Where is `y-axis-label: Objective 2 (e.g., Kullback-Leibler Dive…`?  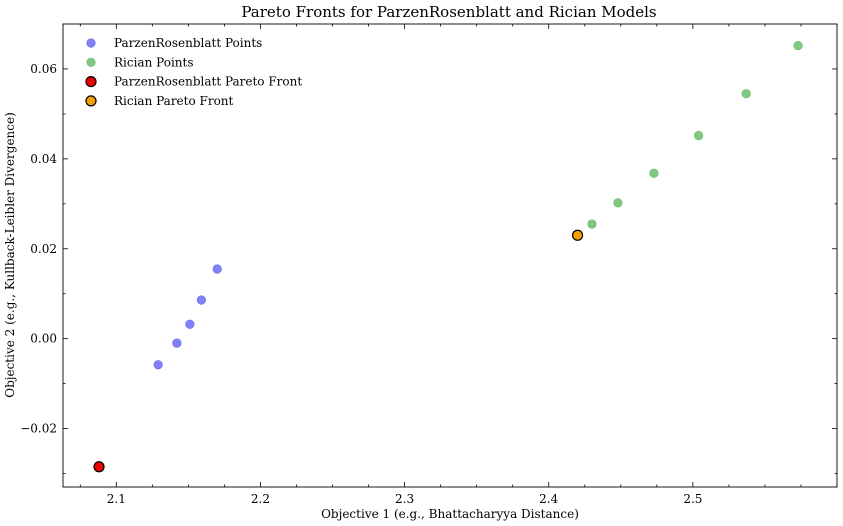
y-axis-label: Objective 2 (e.g., Kullback-Leibler Dive… is located at coordinates (10, 255).